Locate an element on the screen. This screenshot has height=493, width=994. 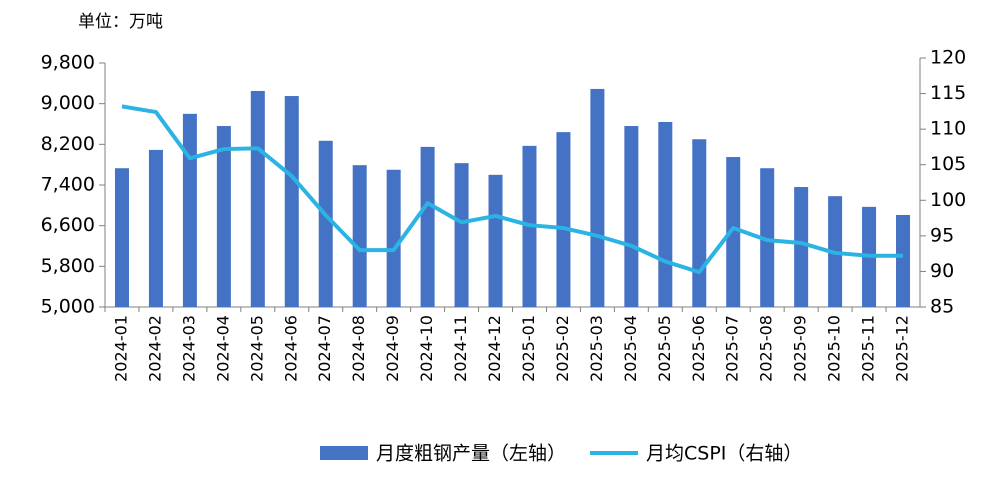
x-tick-label: 2024-06 is located at coordinates (290, 348).